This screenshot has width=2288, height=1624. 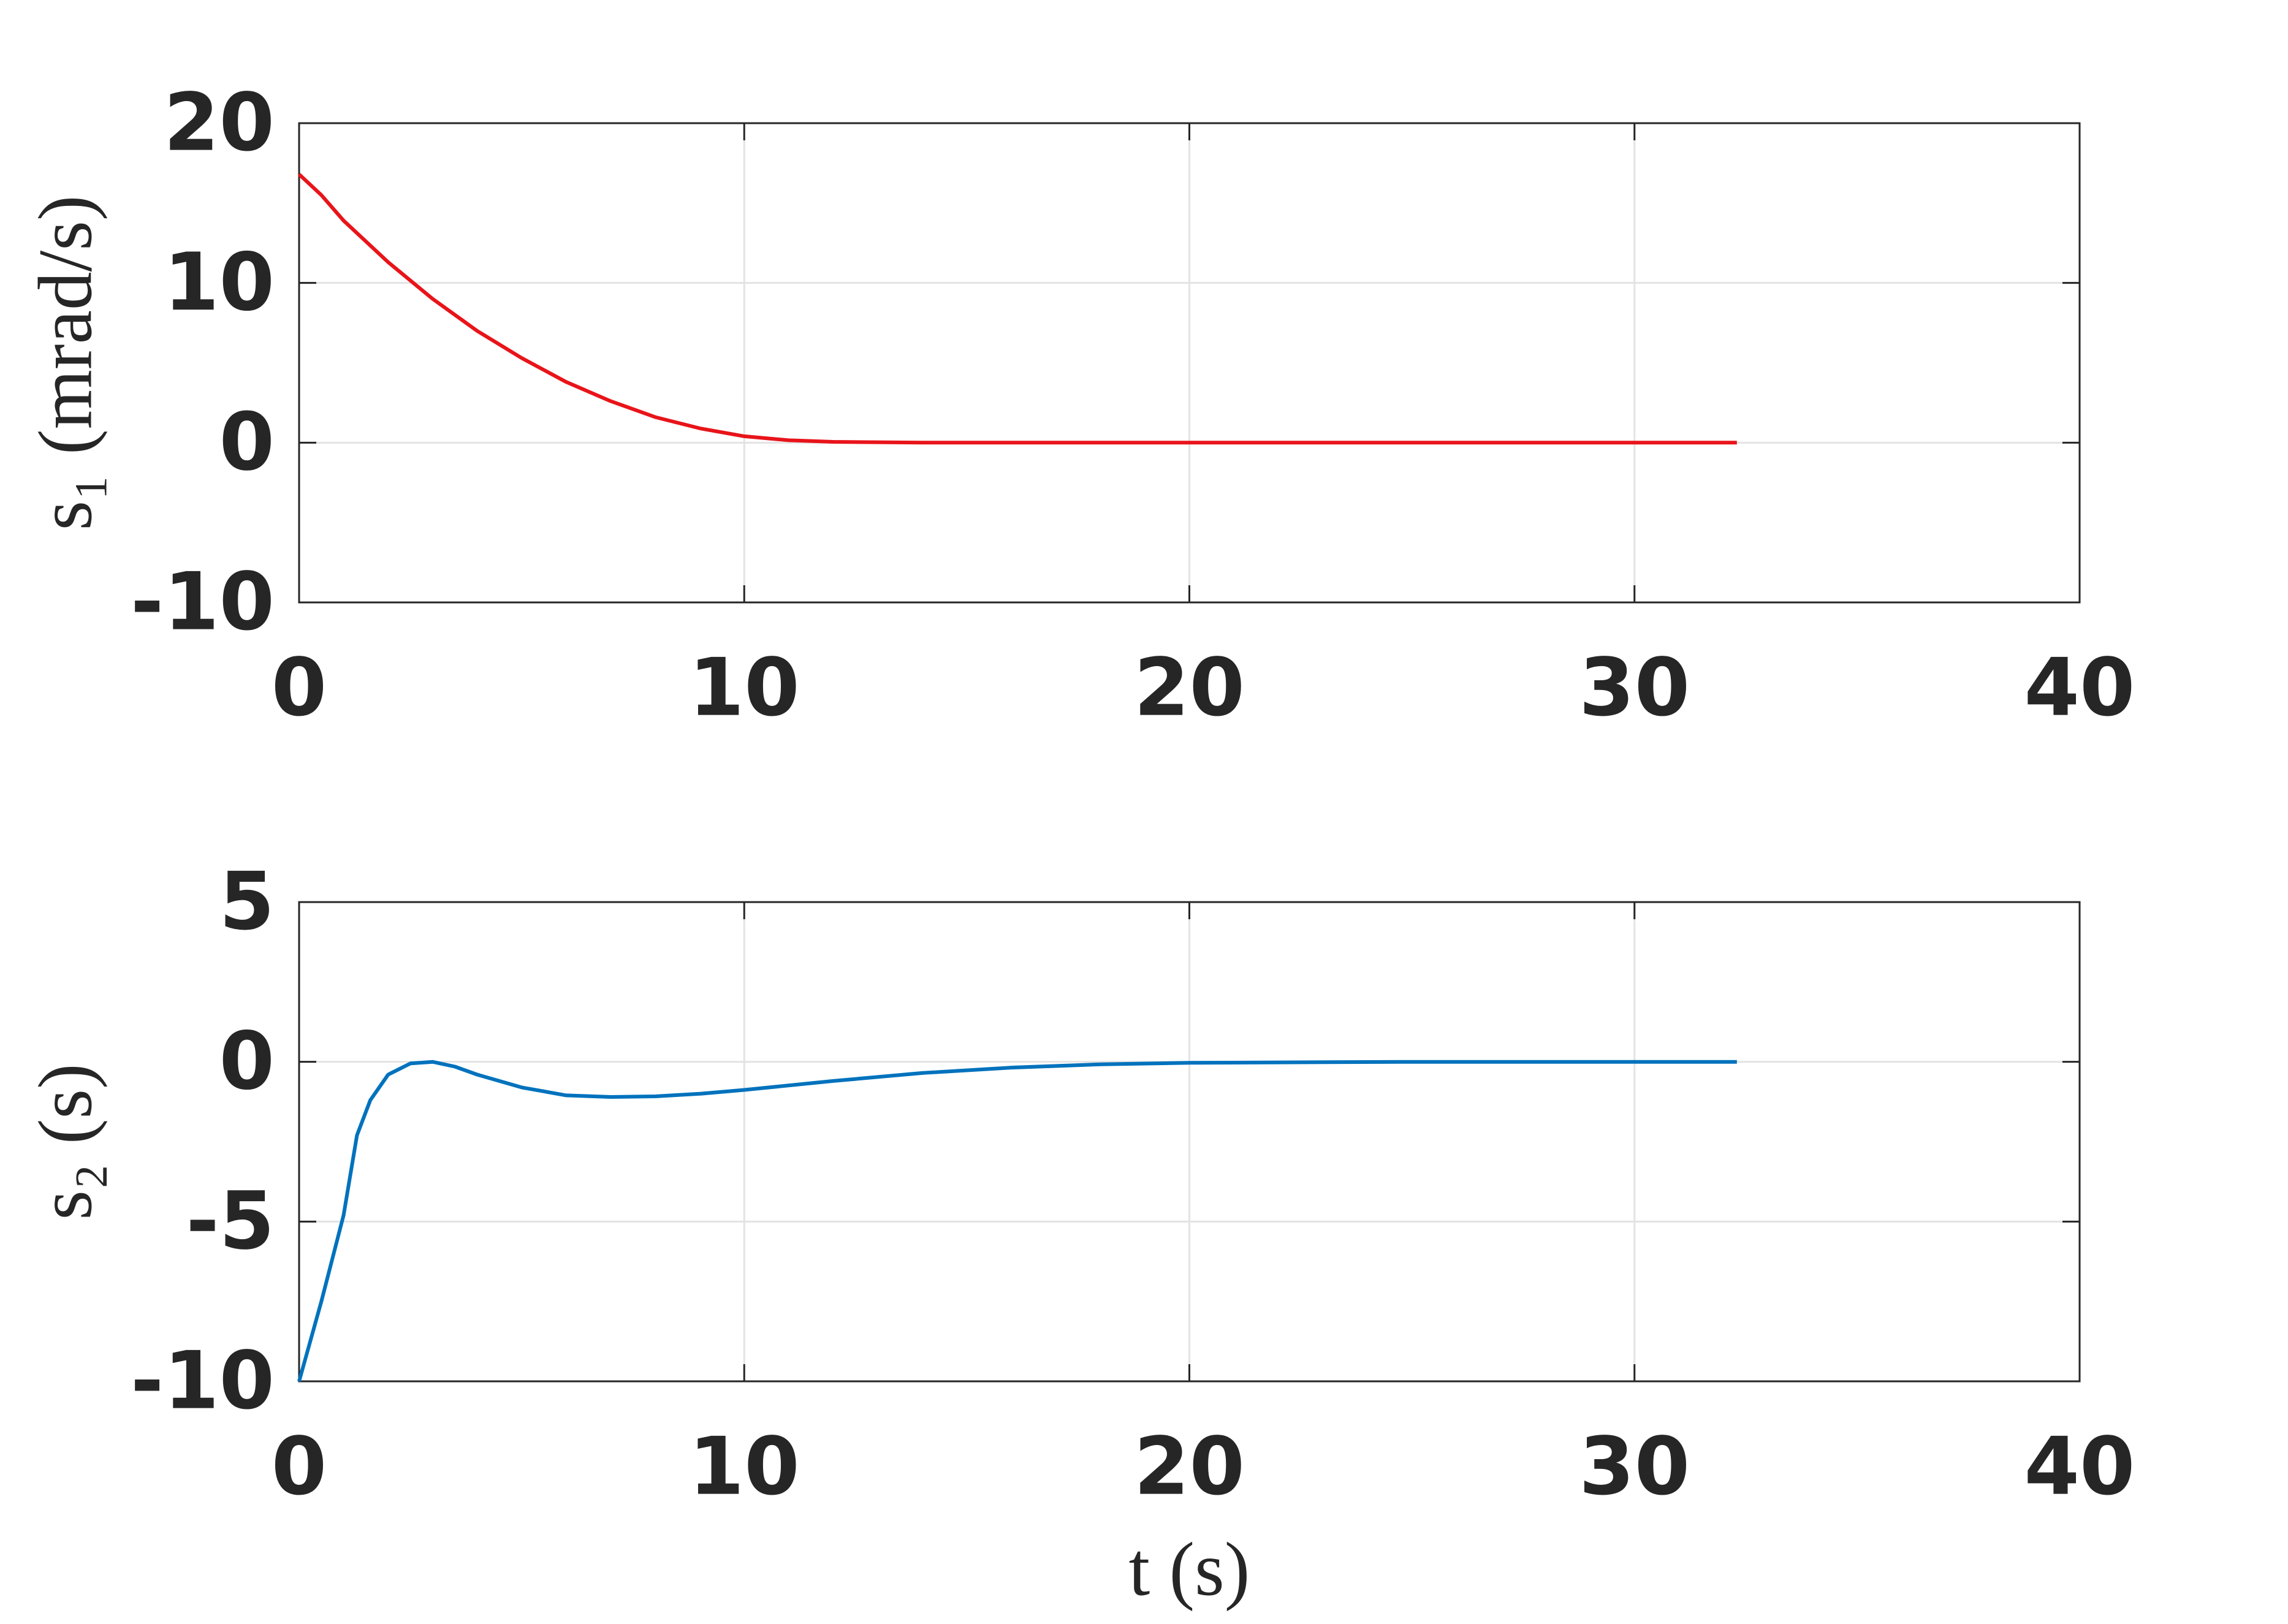 What do you see at coordinates (66, 363) in the screenshot?
I see `y-axis-label: s₁ (mrad/s)` at bounding box center [66, 363].